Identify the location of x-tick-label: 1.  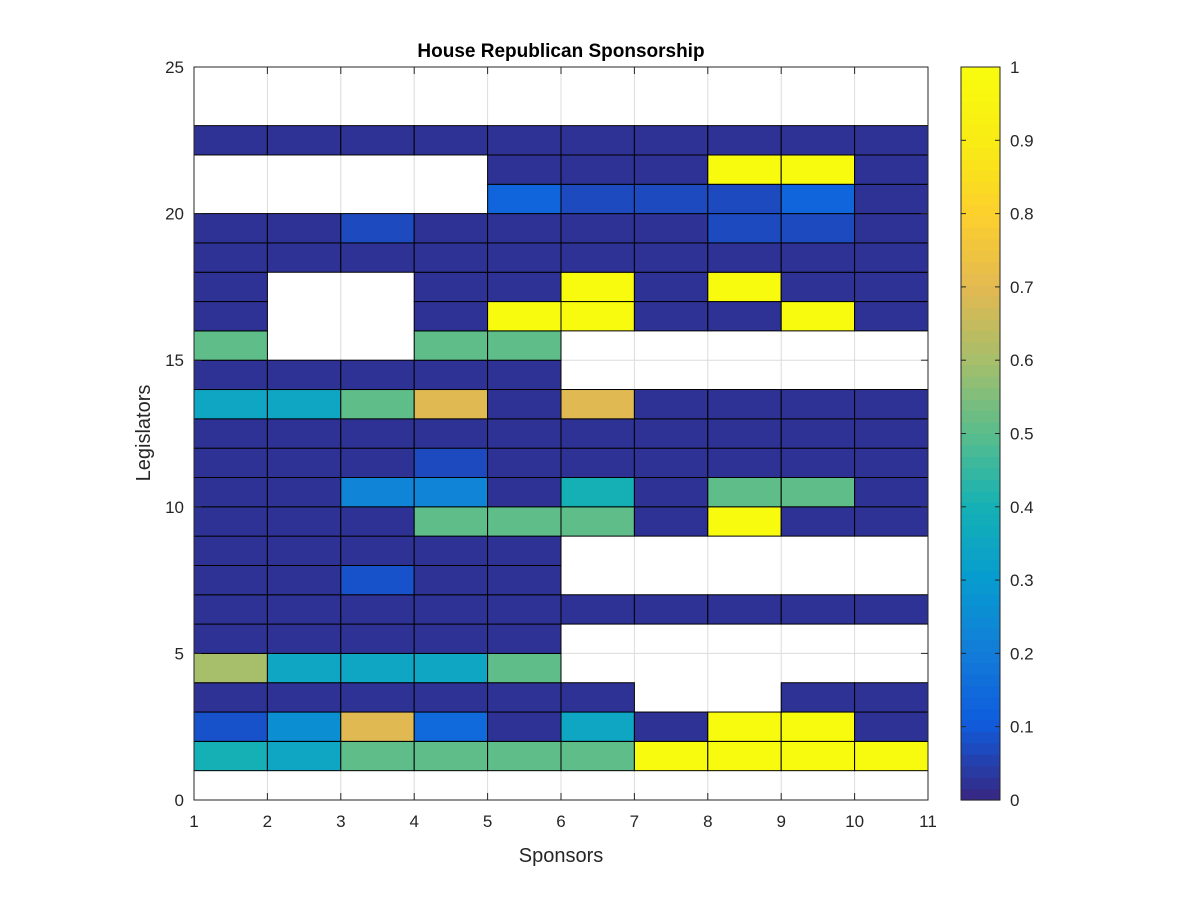
(193, 821).